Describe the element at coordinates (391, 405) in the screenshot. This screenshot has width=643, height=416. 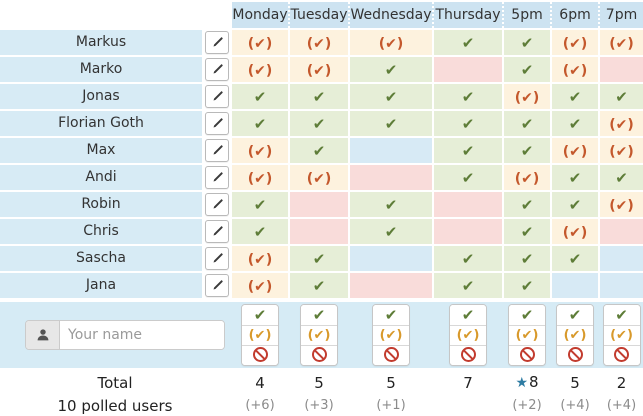
I see `total-maybe-count: (+1)` at that location.